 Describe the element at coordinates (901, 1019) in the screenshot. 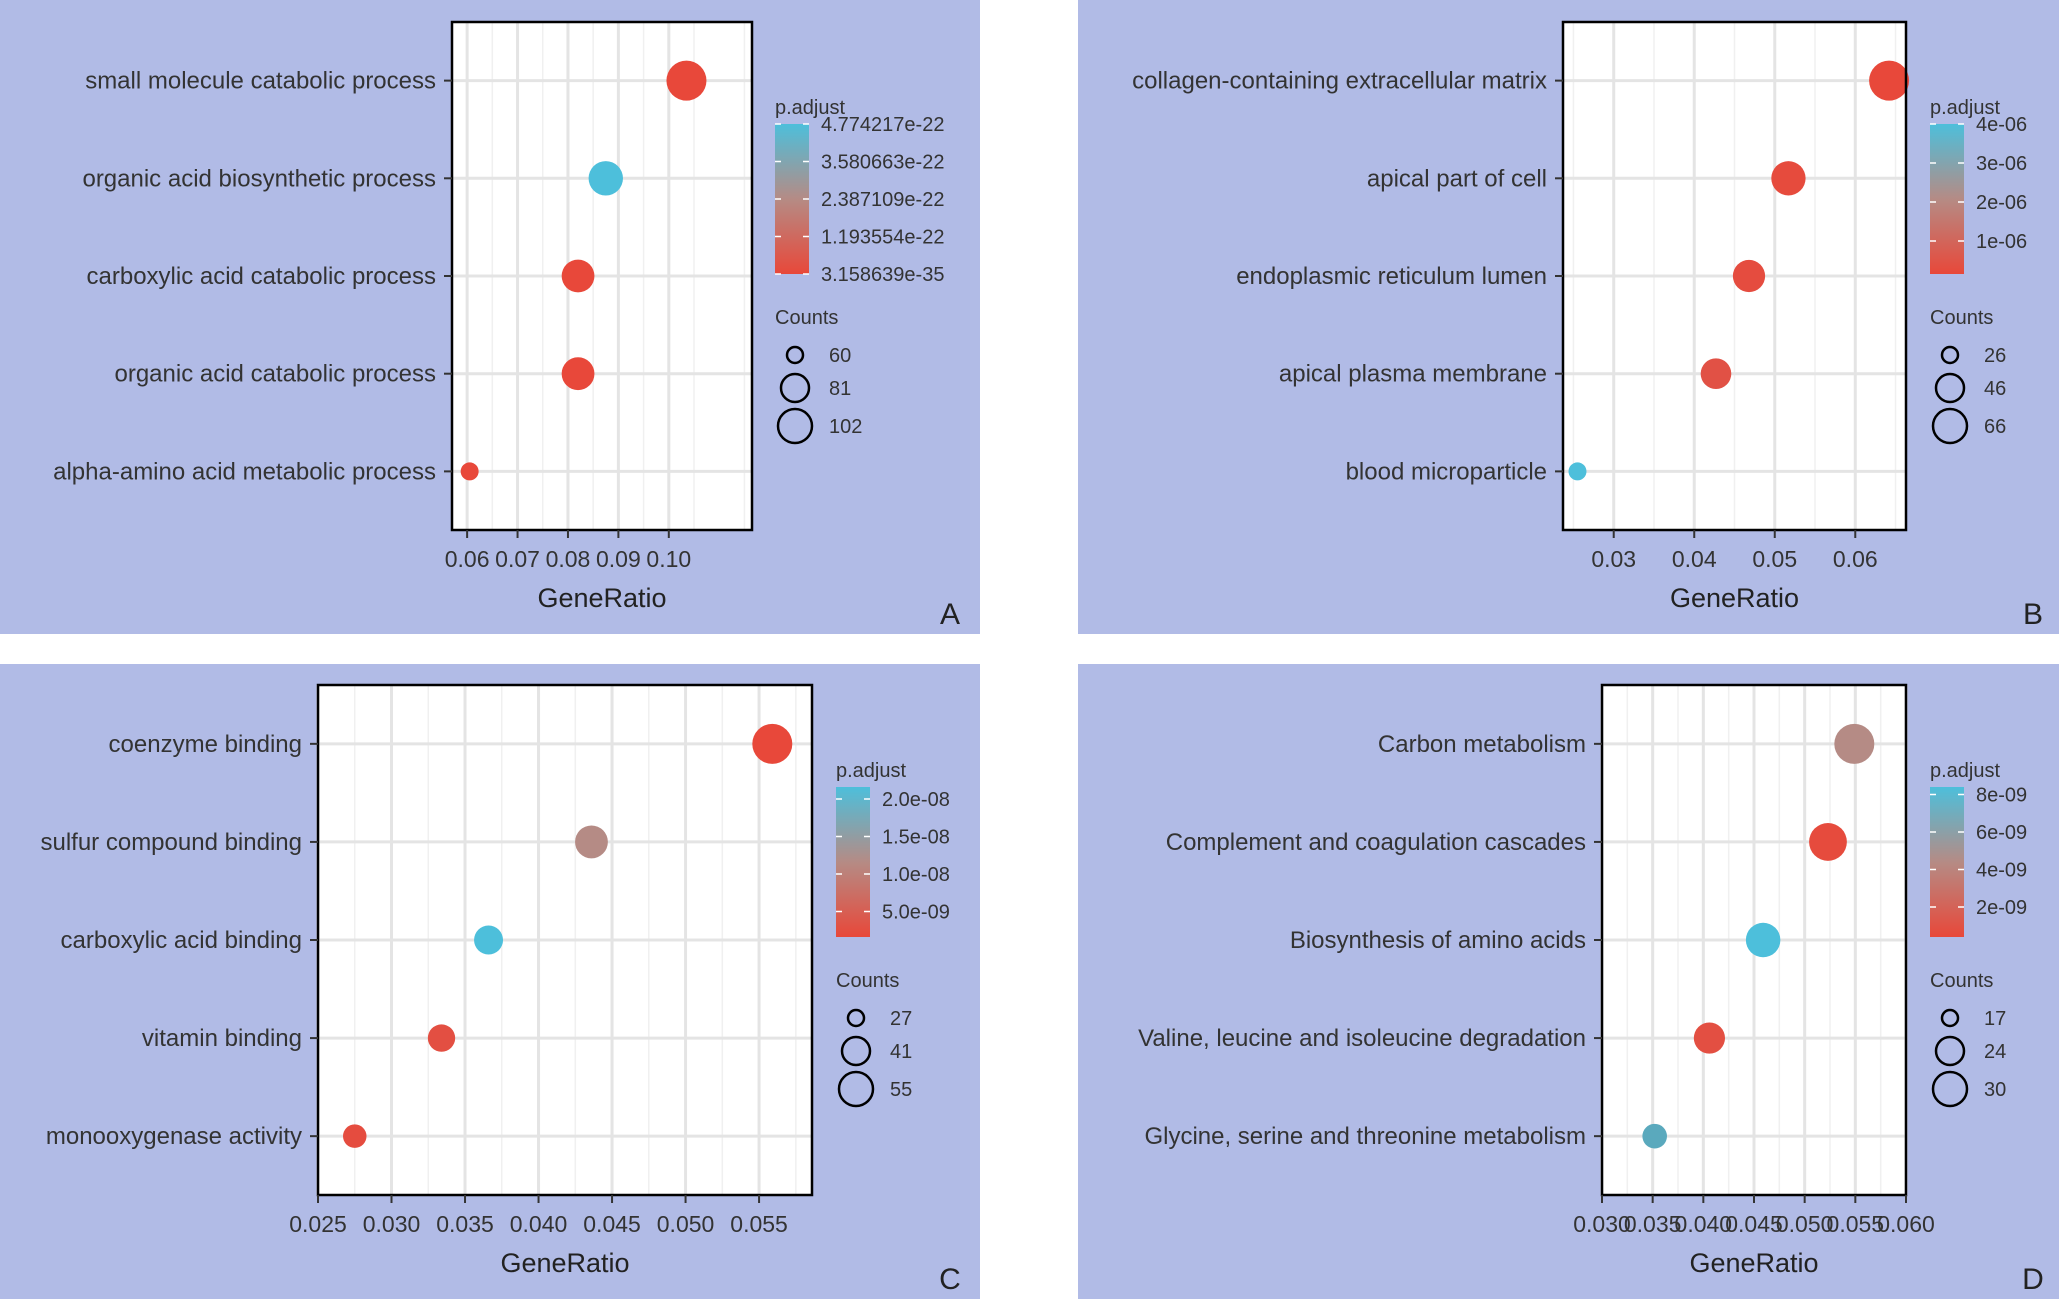

I see `size-legend-label: 27` at that location.